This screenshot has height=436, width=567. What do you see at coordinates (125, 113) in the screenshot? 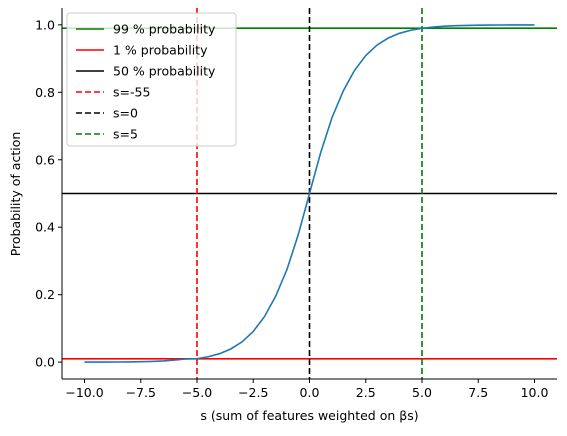
I see `legend-label: s=0` at bounding box center [125, 113].